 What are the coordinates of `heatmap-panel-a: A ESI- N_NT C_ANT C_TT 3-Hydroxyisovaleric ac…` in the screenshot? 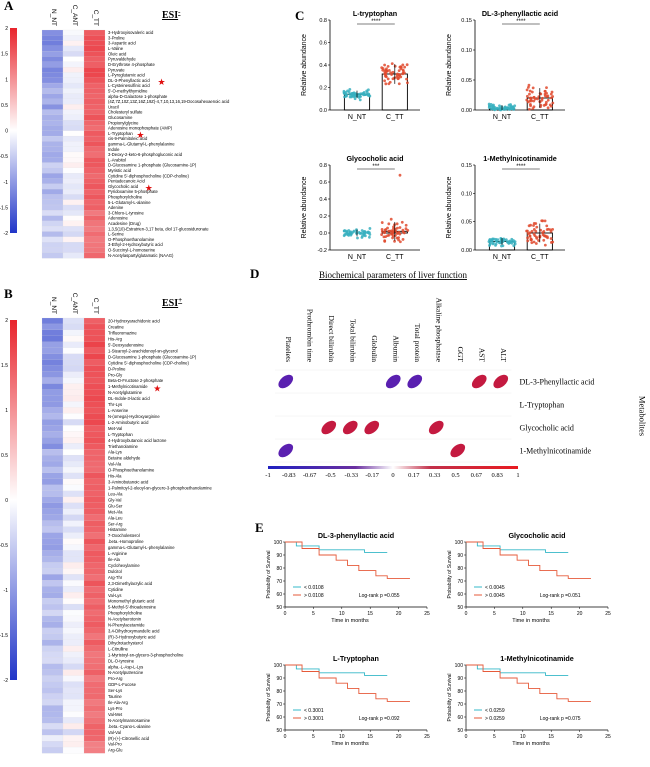 It's located at (115, 129).